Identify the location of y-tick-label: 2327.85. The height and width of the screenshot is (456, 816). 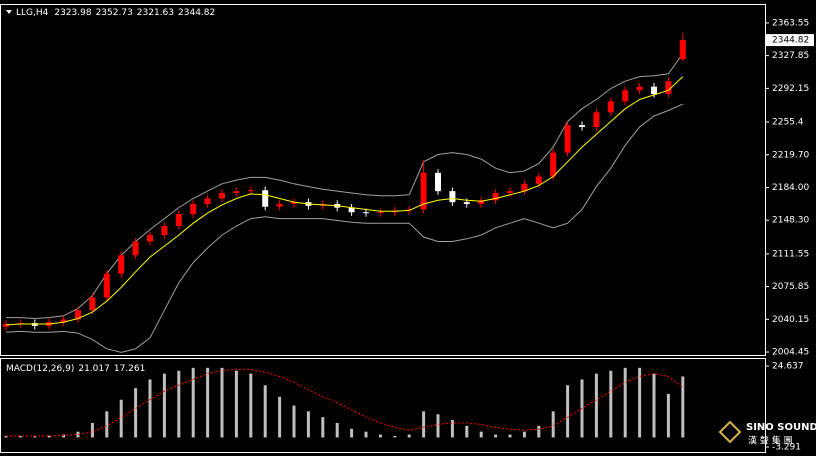
(790, 56).